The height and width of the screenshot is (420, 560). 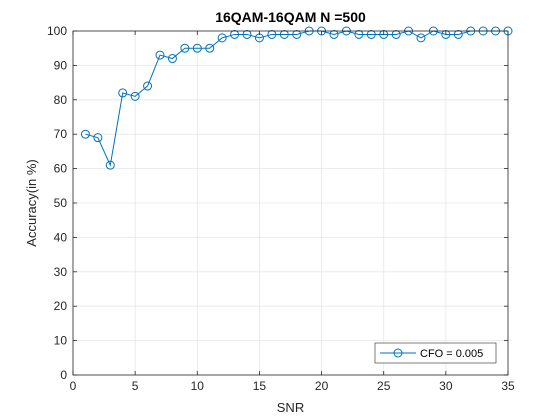 What do you see at coordinates (61, 203) in the screenshot?
I see `y-tick-label: 50` at bounding box center [61, 203].